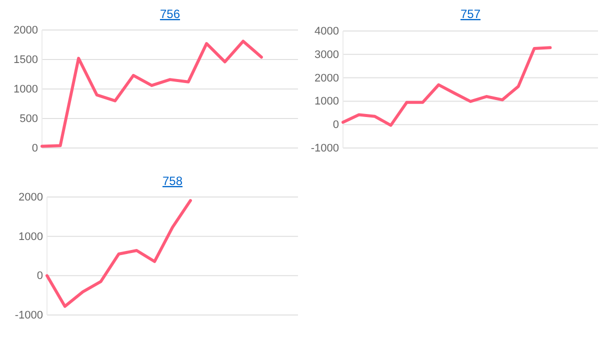 Image resolution: width=611 pixels, height=338 pixels. I want to click on chart-title: 756, so click(170, 14).